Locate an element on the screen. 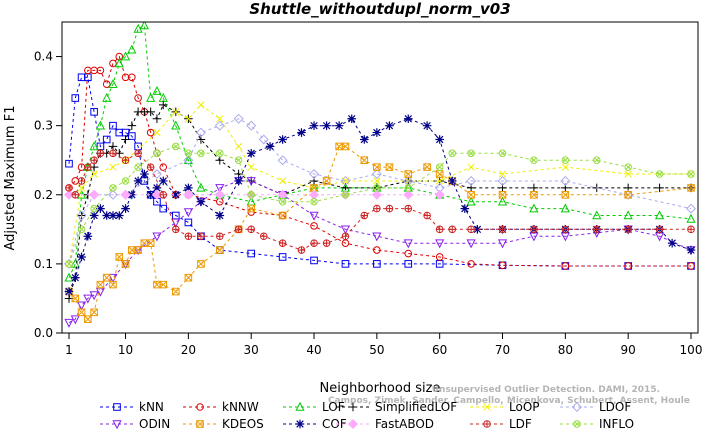 This screenshot has height=434, width=702. x-tick-label: 40 is located at coordinates (313, 350).